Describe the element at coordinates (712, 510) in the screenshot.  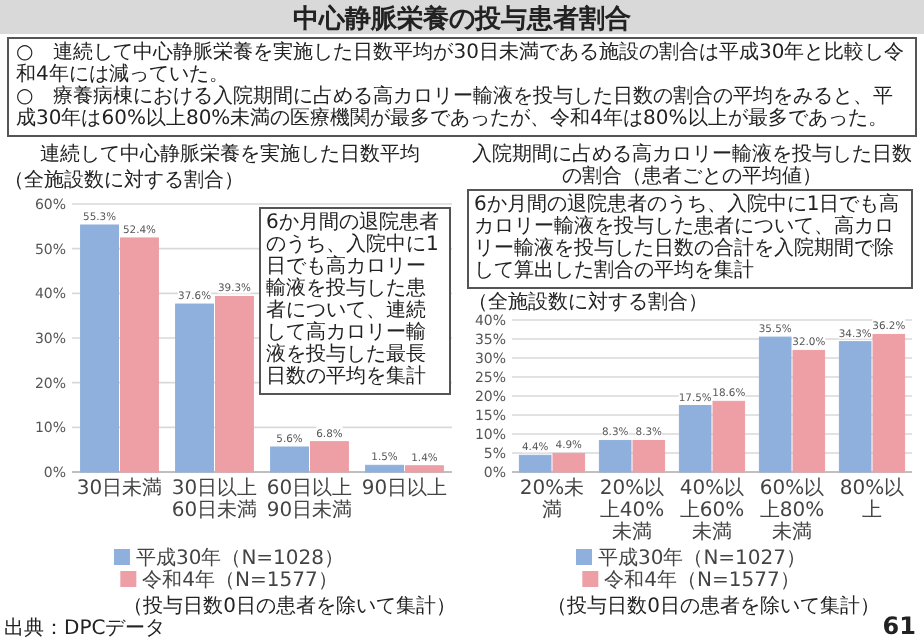
I see `x-tick-label: 40%以上60%未満` at that location.